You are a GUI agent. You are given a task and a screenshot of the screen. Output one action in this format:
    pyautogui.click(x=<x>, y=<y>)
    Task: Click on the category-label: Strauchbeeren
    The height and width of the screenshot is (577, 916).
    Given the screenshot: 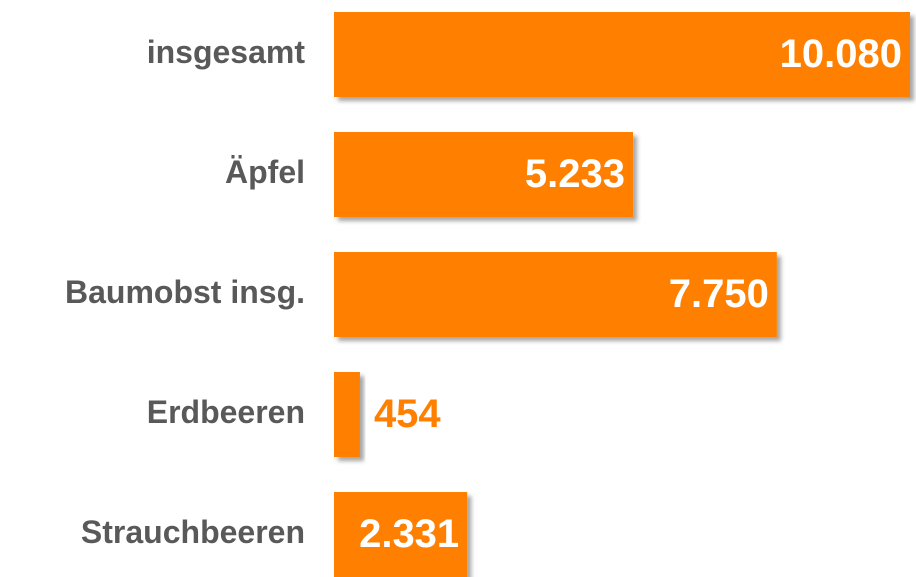 What is the action you would take?
    pyautogui.click(x=193, y=532)
    